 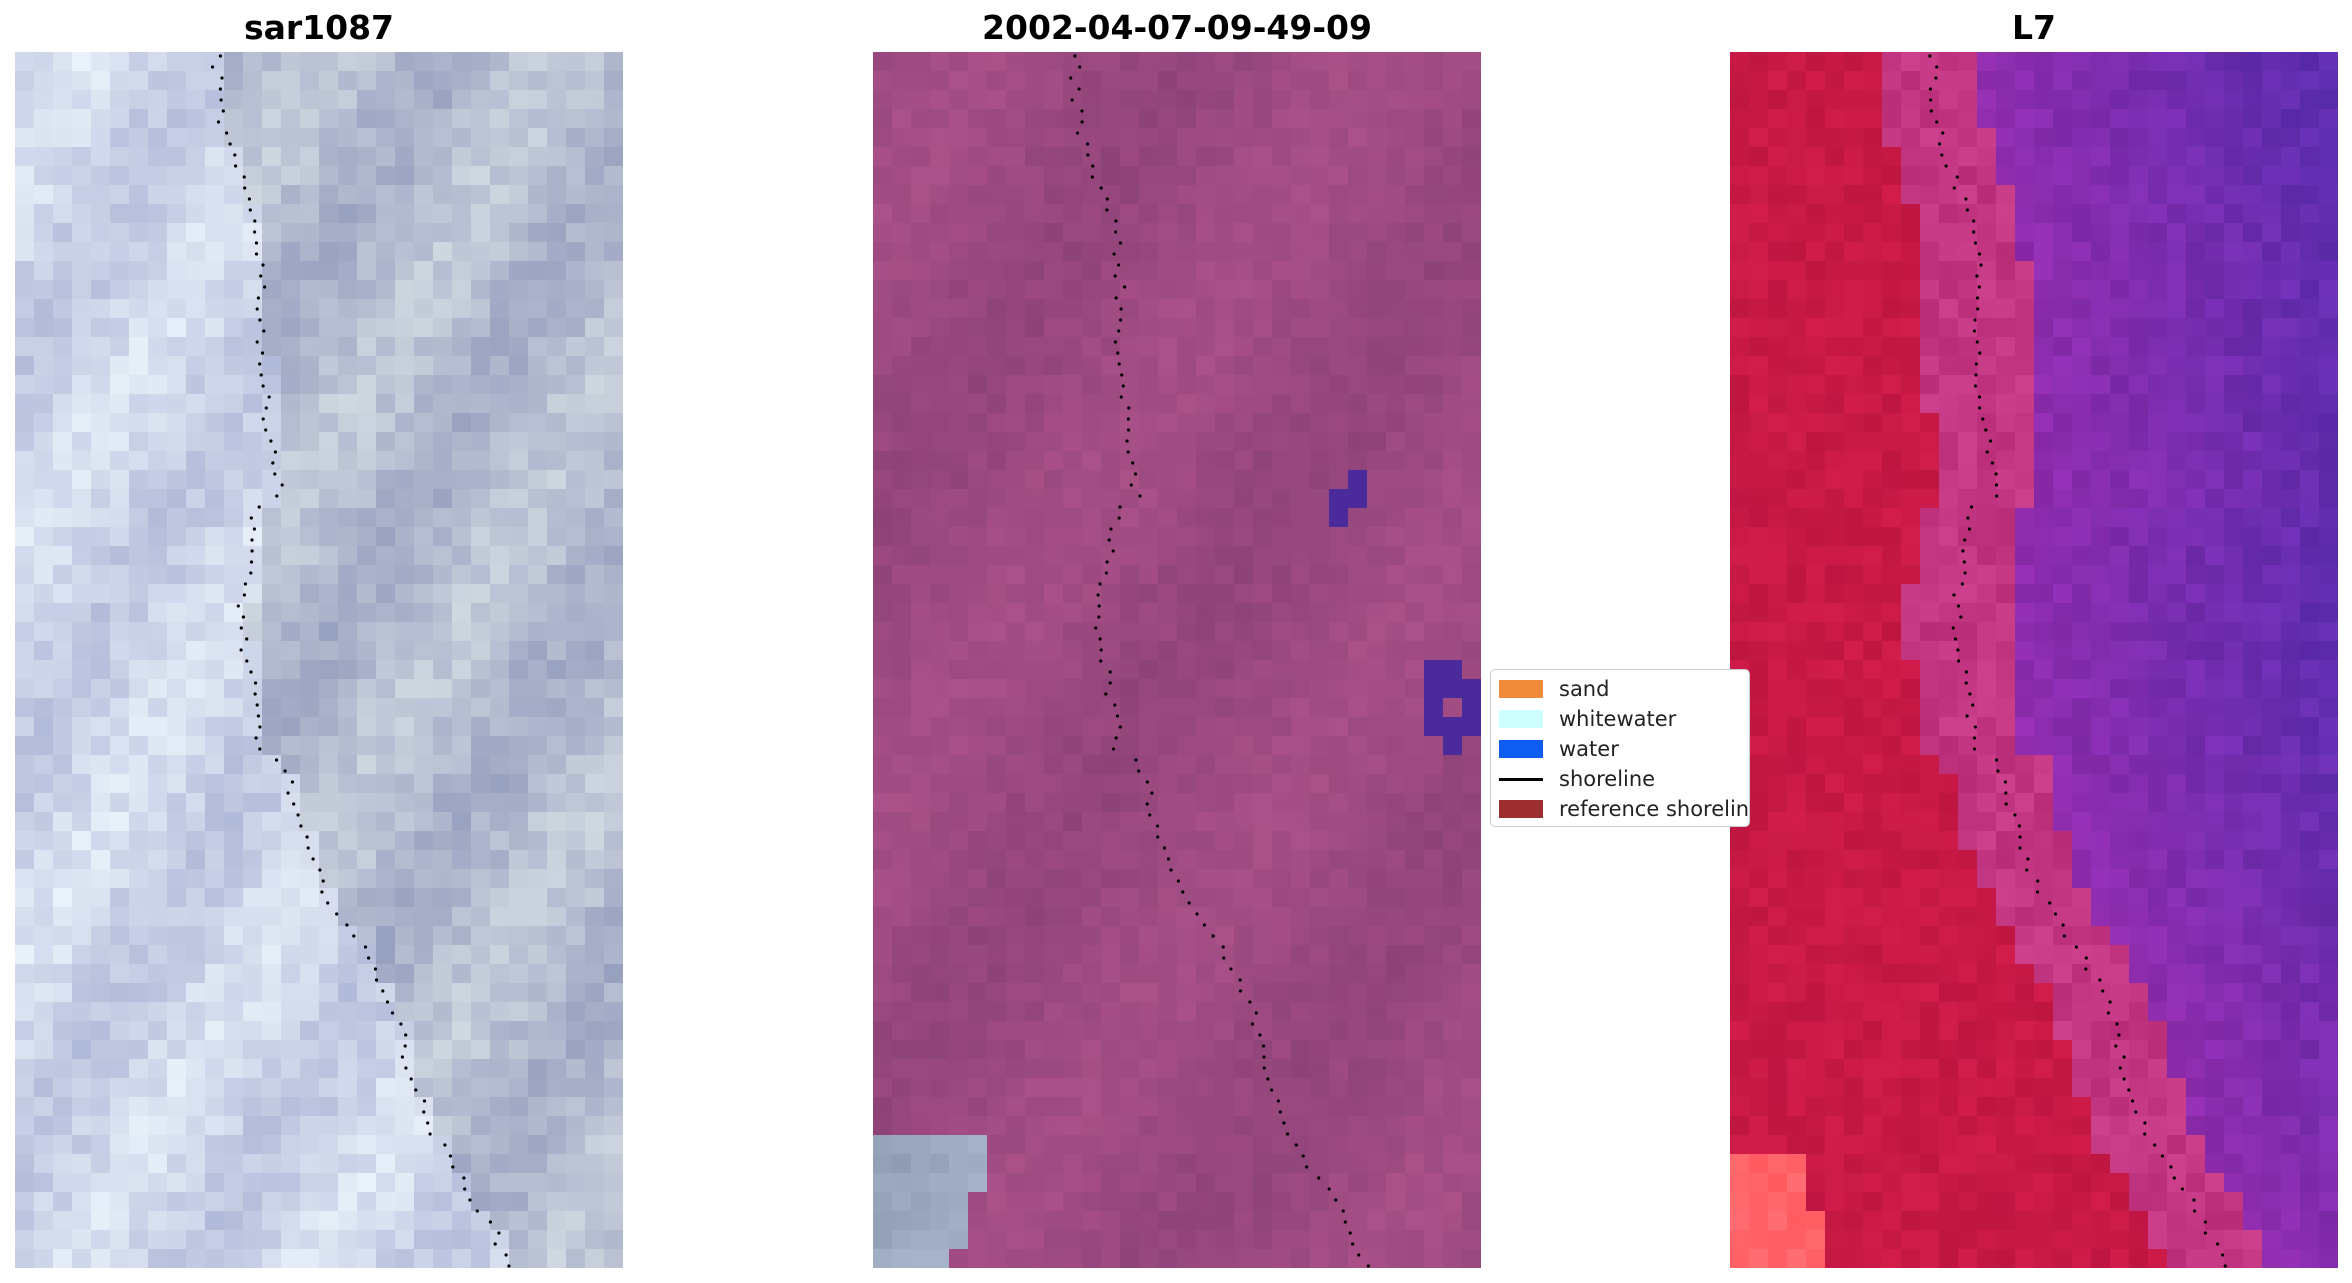 I want to click on sand-swatch, so click(x=1521, y=689).